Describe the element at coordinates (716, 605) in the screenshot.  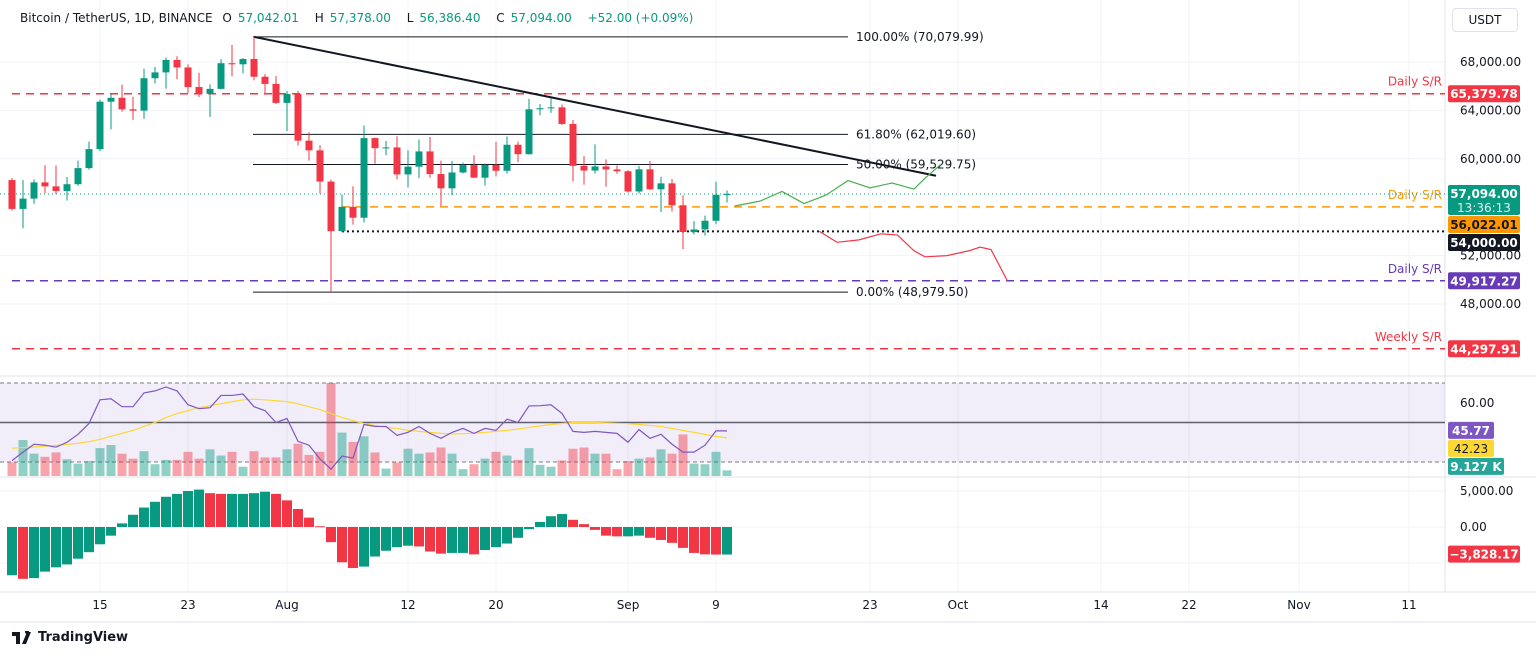
I see `x-tick-label: 9` at that location.